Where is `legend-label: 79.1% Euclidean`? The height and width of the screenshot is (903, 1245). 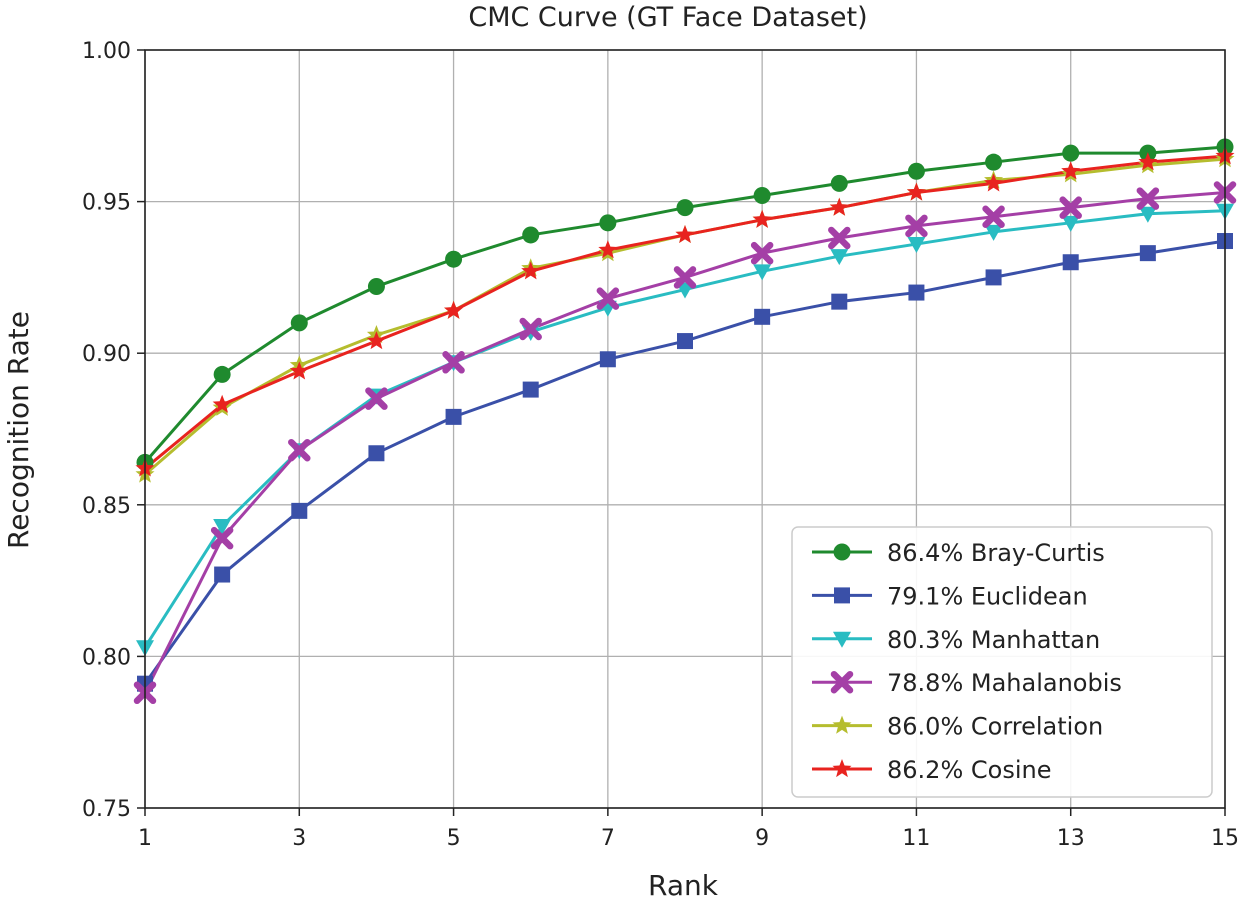 legend-label: 79.1% Euclidean is located at coordinates (987, 596).